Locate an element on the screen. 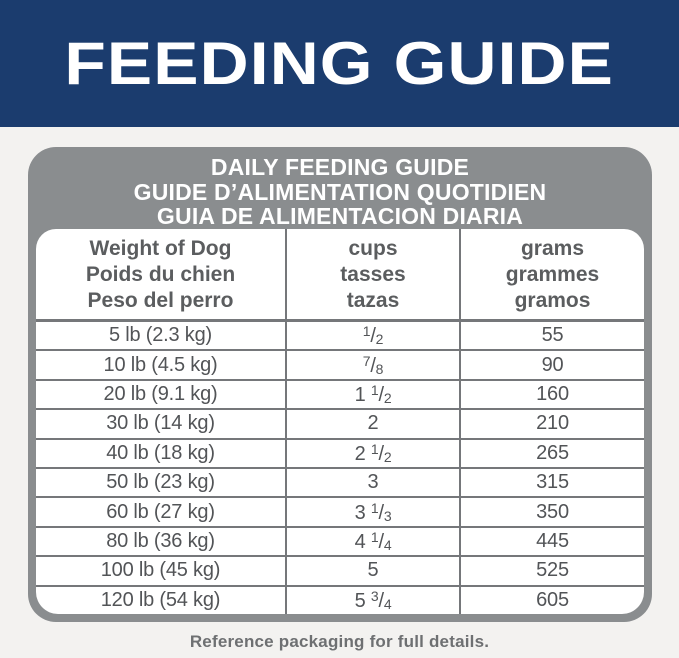 This screenshot has height=658, width=679. grams-cell: 605 is located at coordinates (551, 600).